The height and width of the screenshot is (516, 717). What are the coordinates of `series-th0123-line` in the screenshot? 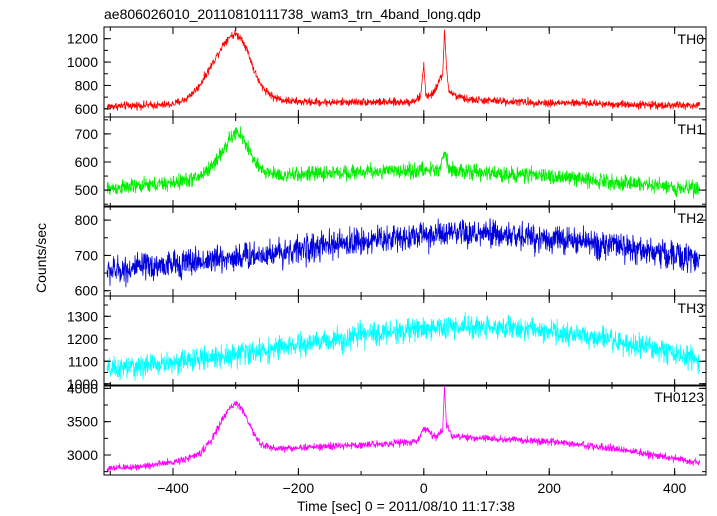 It's located at (403, 429).